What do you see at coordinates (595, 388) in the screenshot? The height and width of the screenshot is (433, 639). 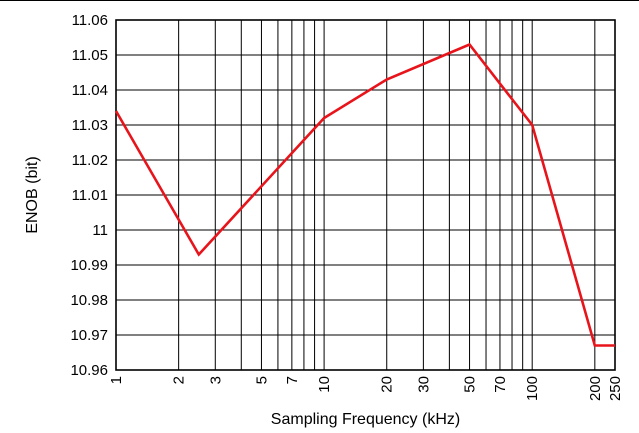 I see `x-tick-label: 200` at bounding box center [595, 388].